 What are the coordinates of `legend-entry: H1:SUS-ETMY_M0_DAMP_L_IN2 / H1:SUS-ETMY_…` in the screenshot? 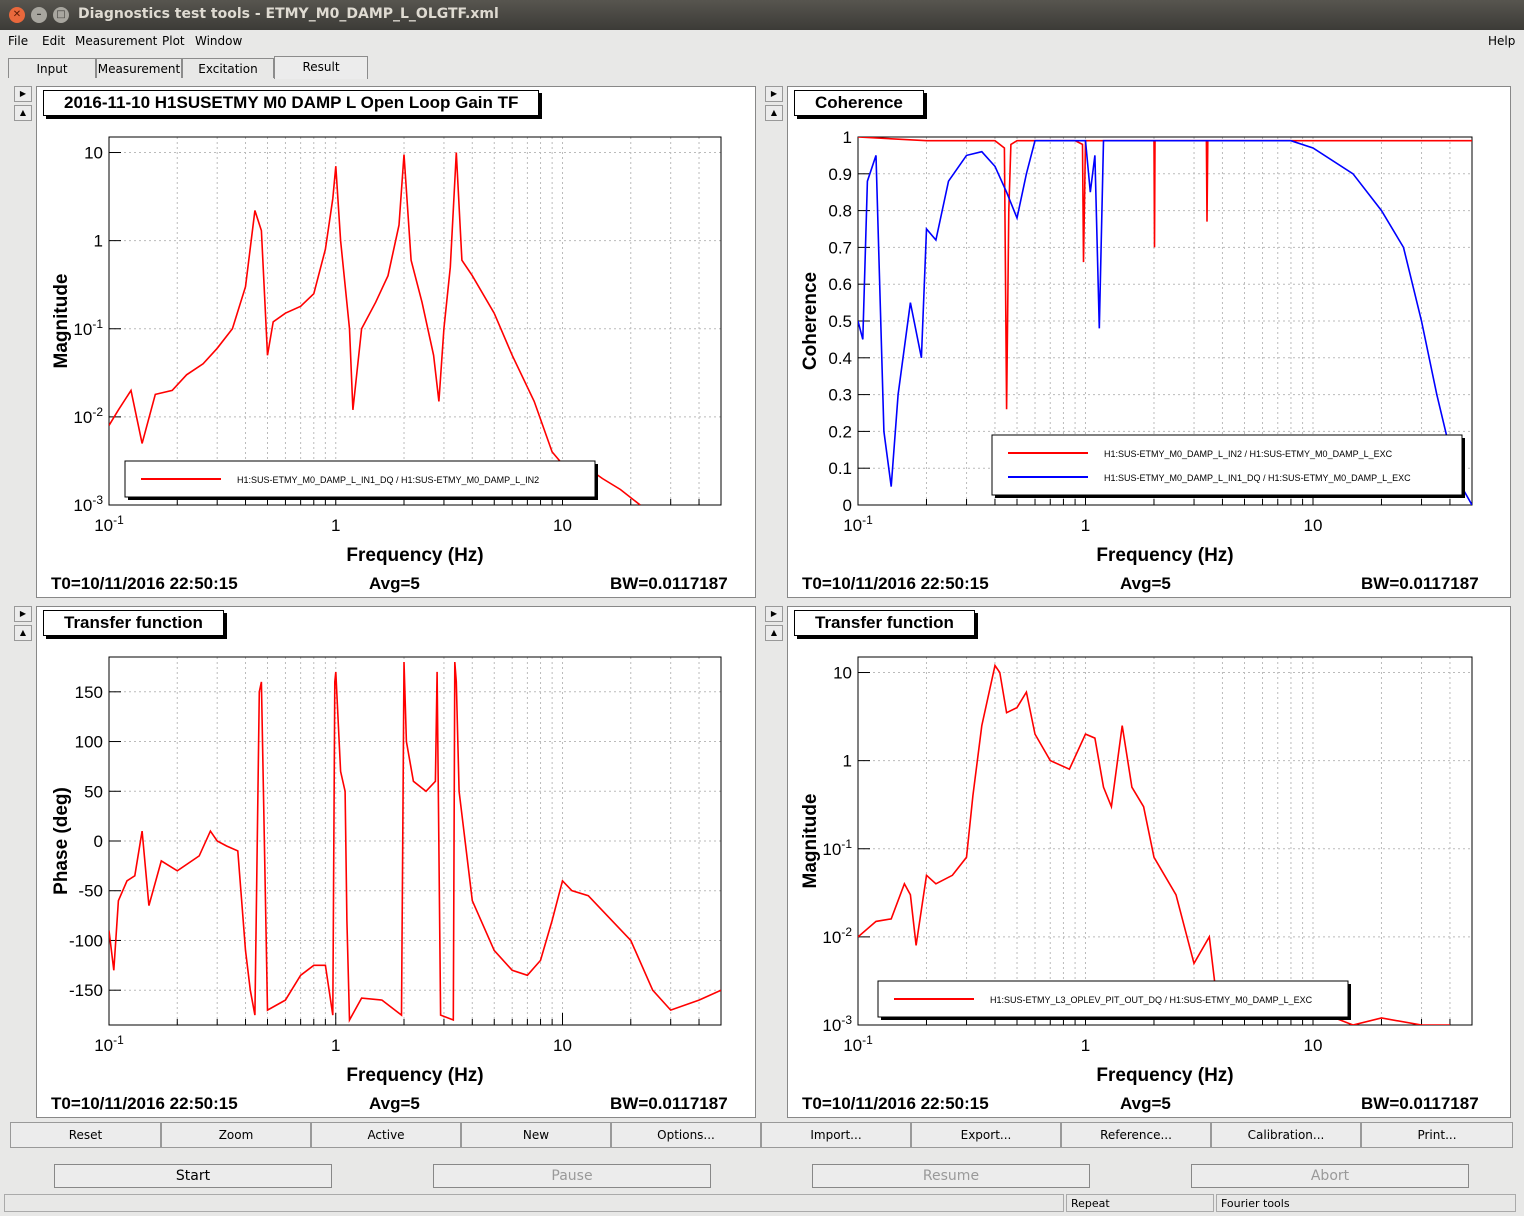 It's located at (1248, 454).